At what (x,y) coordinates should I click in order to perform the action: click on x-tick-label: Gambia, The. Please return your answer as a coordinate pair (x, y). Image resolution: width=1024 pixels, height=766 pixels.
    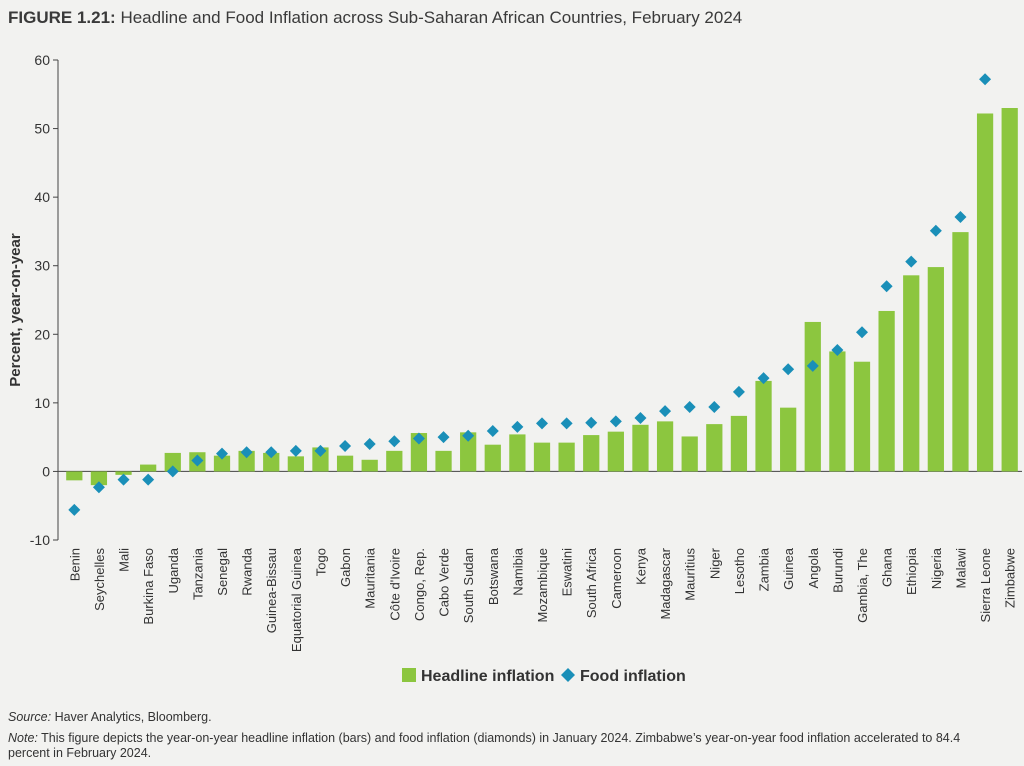
    Looking at the image, I should click on (862, 585).